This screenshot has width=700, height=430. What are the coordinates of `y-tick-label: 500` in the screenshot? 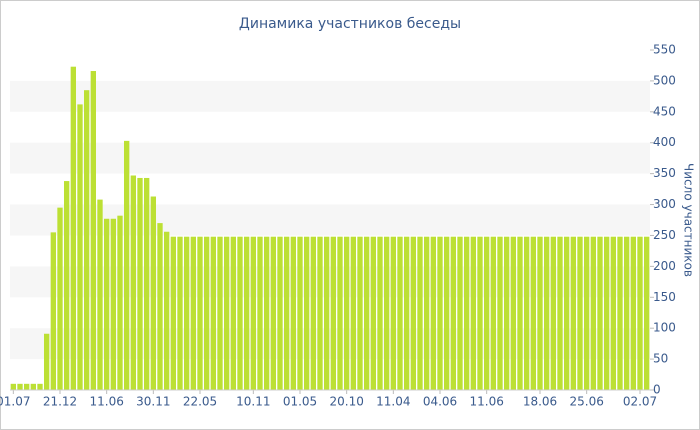 It's located at (664, 80).